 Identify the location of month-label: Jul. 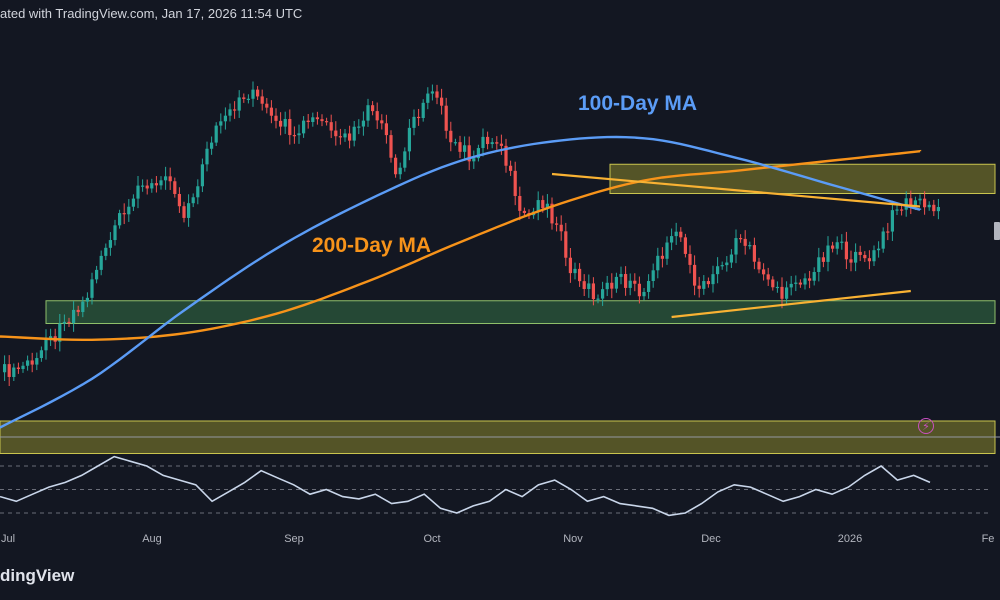
(8, 539).